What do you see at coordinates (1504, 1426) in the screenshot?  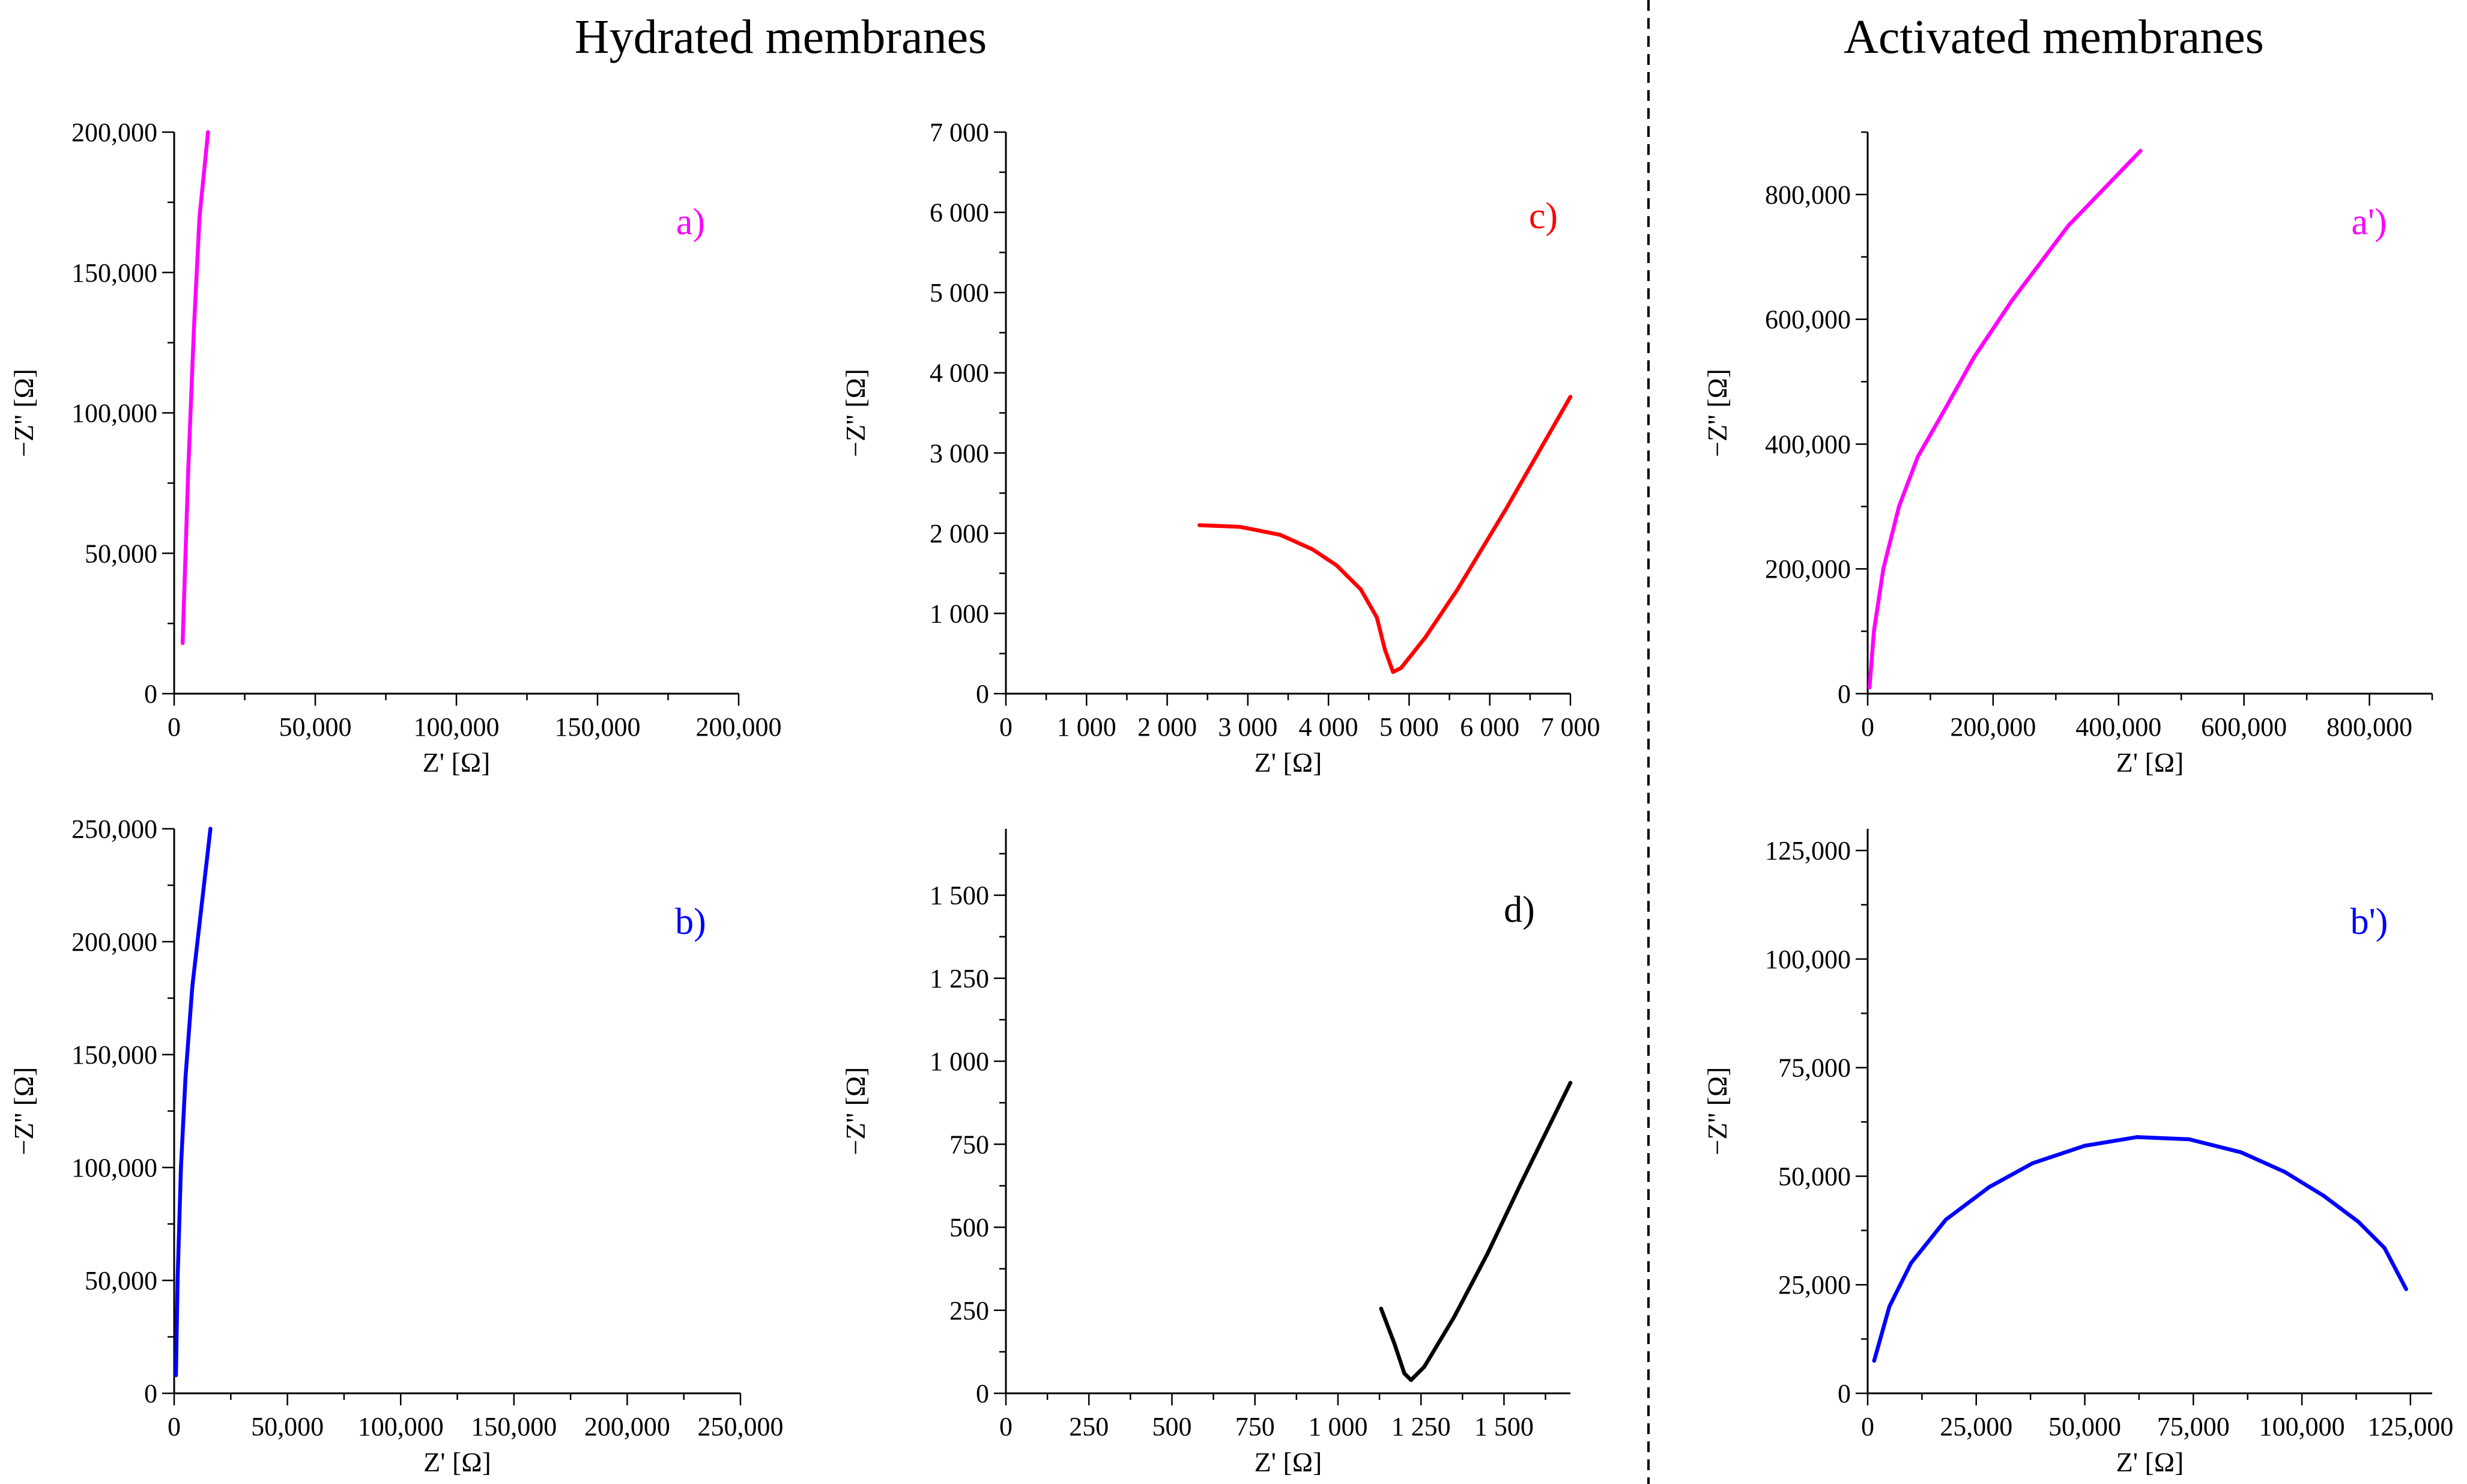 I see `x-tick-label: 1 500` at bounding box center [1504, 1426].